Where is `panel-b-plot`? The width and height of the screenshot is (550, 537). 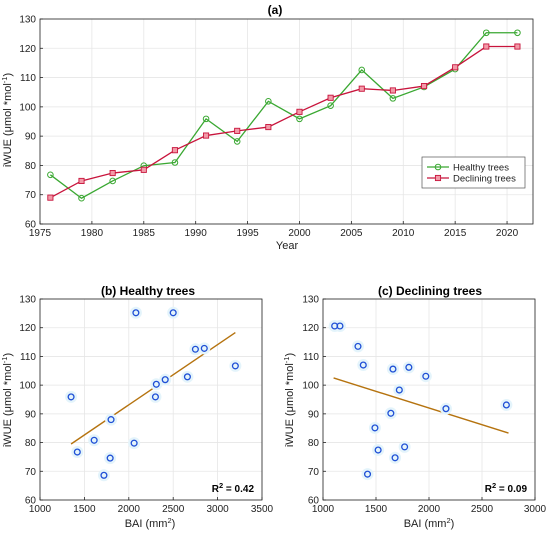 panel-b-plot is located at coordinates (153, 394).